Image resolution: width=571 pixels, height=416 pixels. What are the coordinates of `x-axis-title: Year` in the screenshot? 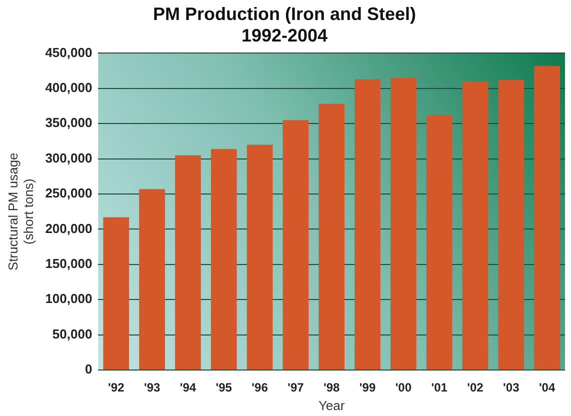 It's located at (332, 405).